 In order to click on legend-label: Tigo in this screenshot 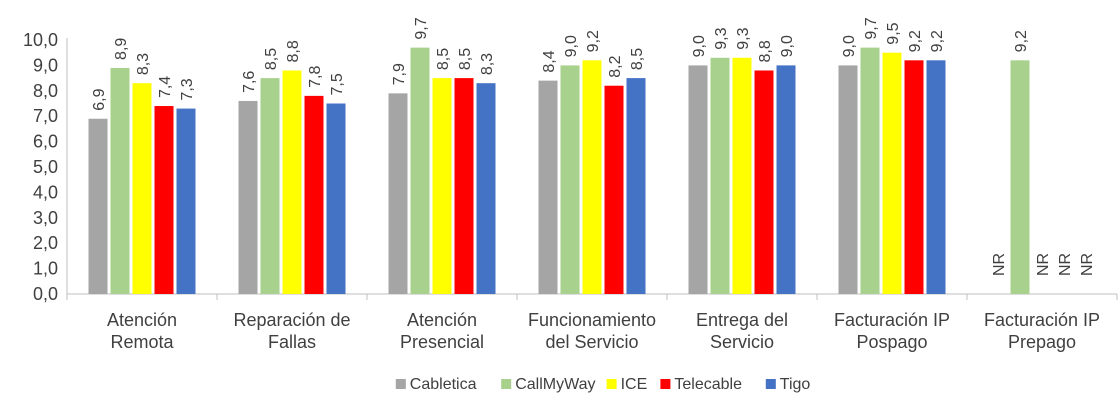, I will do `click(795, 384)`.